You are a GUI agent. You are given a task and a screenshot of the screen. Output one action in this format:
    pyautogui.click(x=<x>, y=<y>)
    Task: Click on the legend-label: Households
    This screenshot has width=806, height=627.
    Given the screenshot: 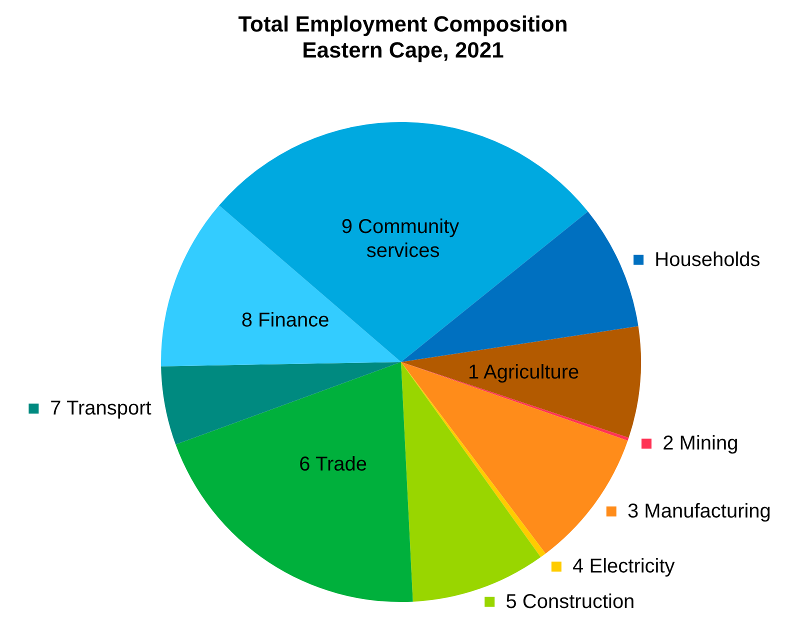 What is the action you would take?
    pyautogui.click(x=702, y=259)
    